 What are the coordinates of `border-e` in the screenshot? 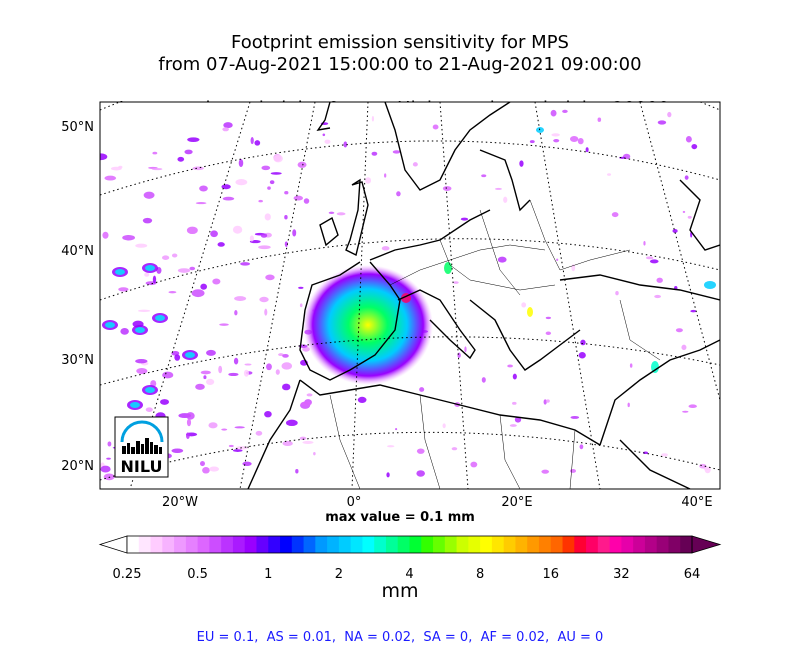 It's located at (345, 441).